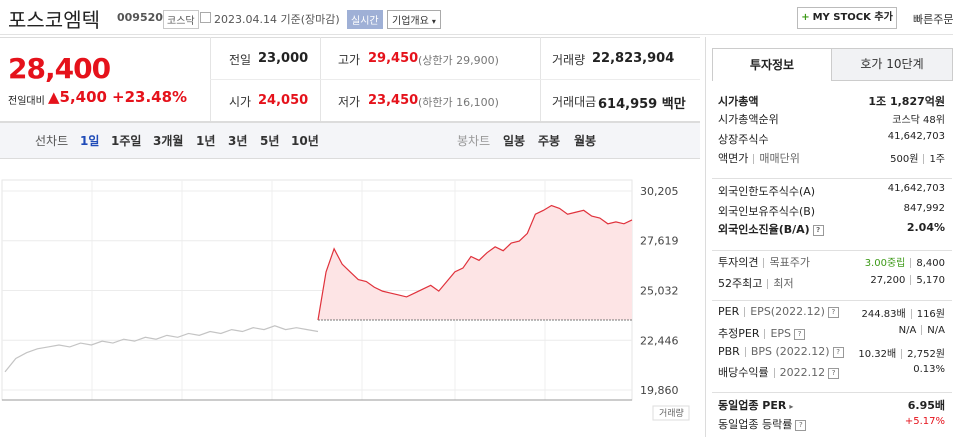  I want to click on invest-label: 시가총액순위, so click(748, 119).